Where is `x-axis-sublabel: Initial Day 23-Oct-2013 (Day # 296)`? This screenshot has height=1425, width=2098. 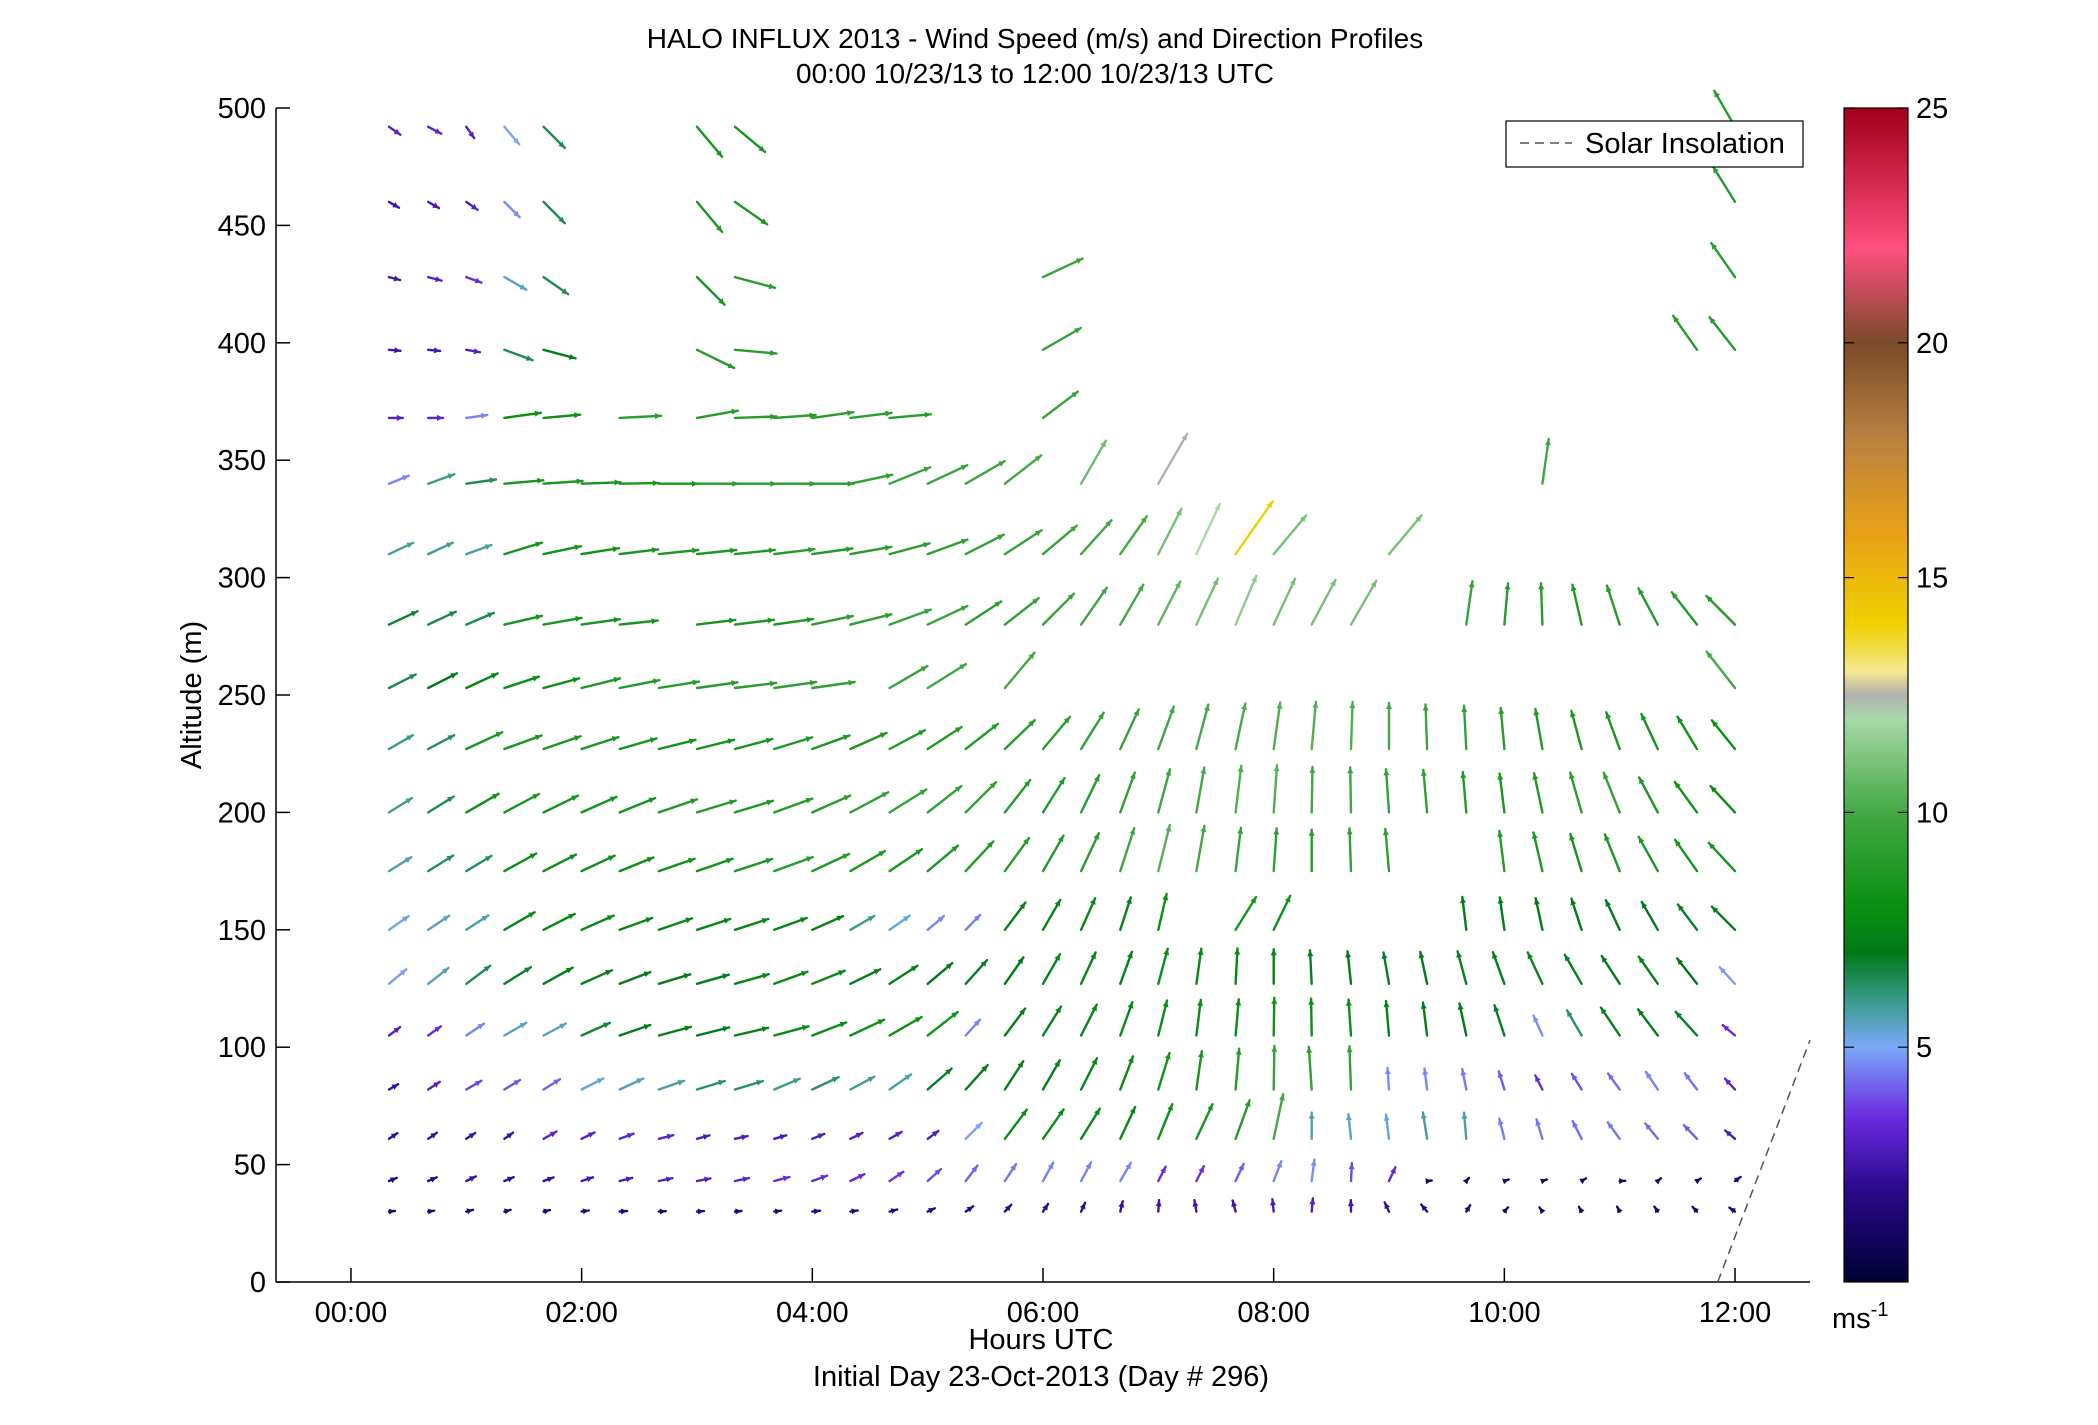
x-axis-sublabel: Initial Day 23-Oct-2013 (Day # 296) is located at coordinates (1041, 1377).